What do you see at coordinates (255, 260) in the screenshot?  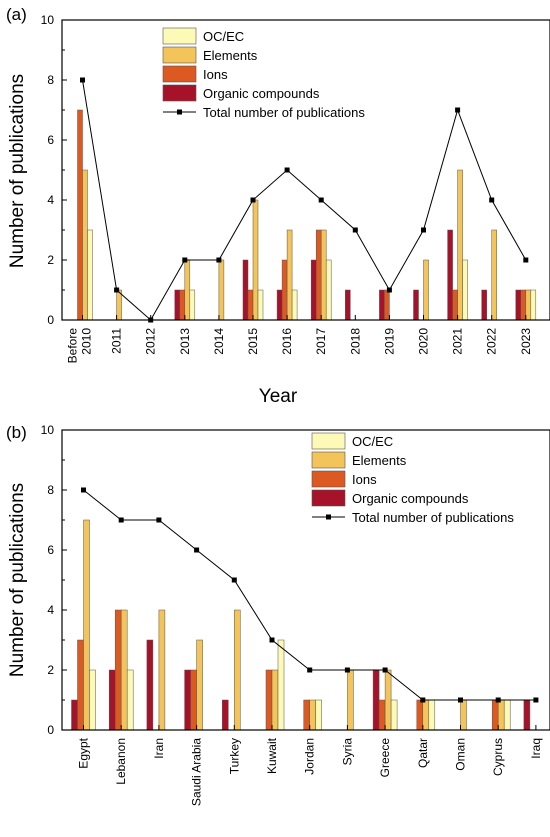 I see `bar-elements-2015` at bounding box center [255, 260].